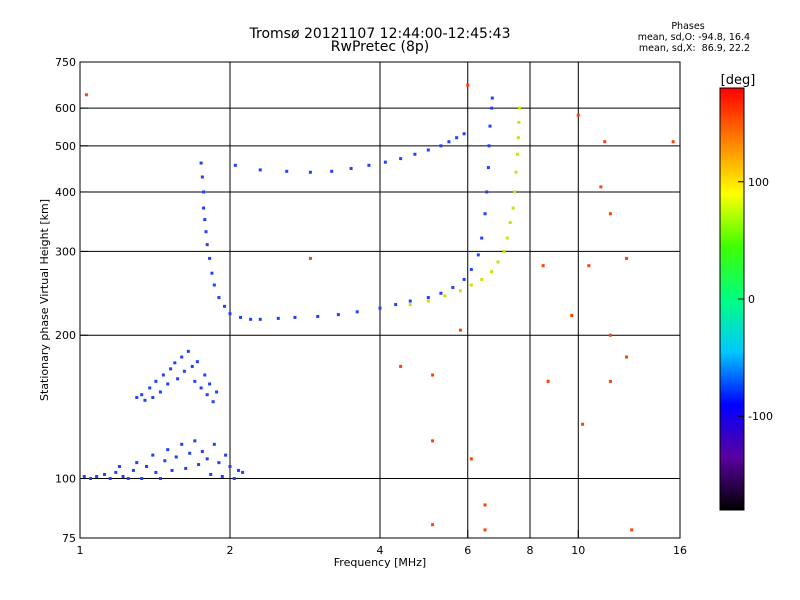  What do you see at coordinates (380, 34) in the screenshot?
I see `chart-title: Tromsø 20121107 12:44:00-12:45:43` at bounding box center [380, 34].